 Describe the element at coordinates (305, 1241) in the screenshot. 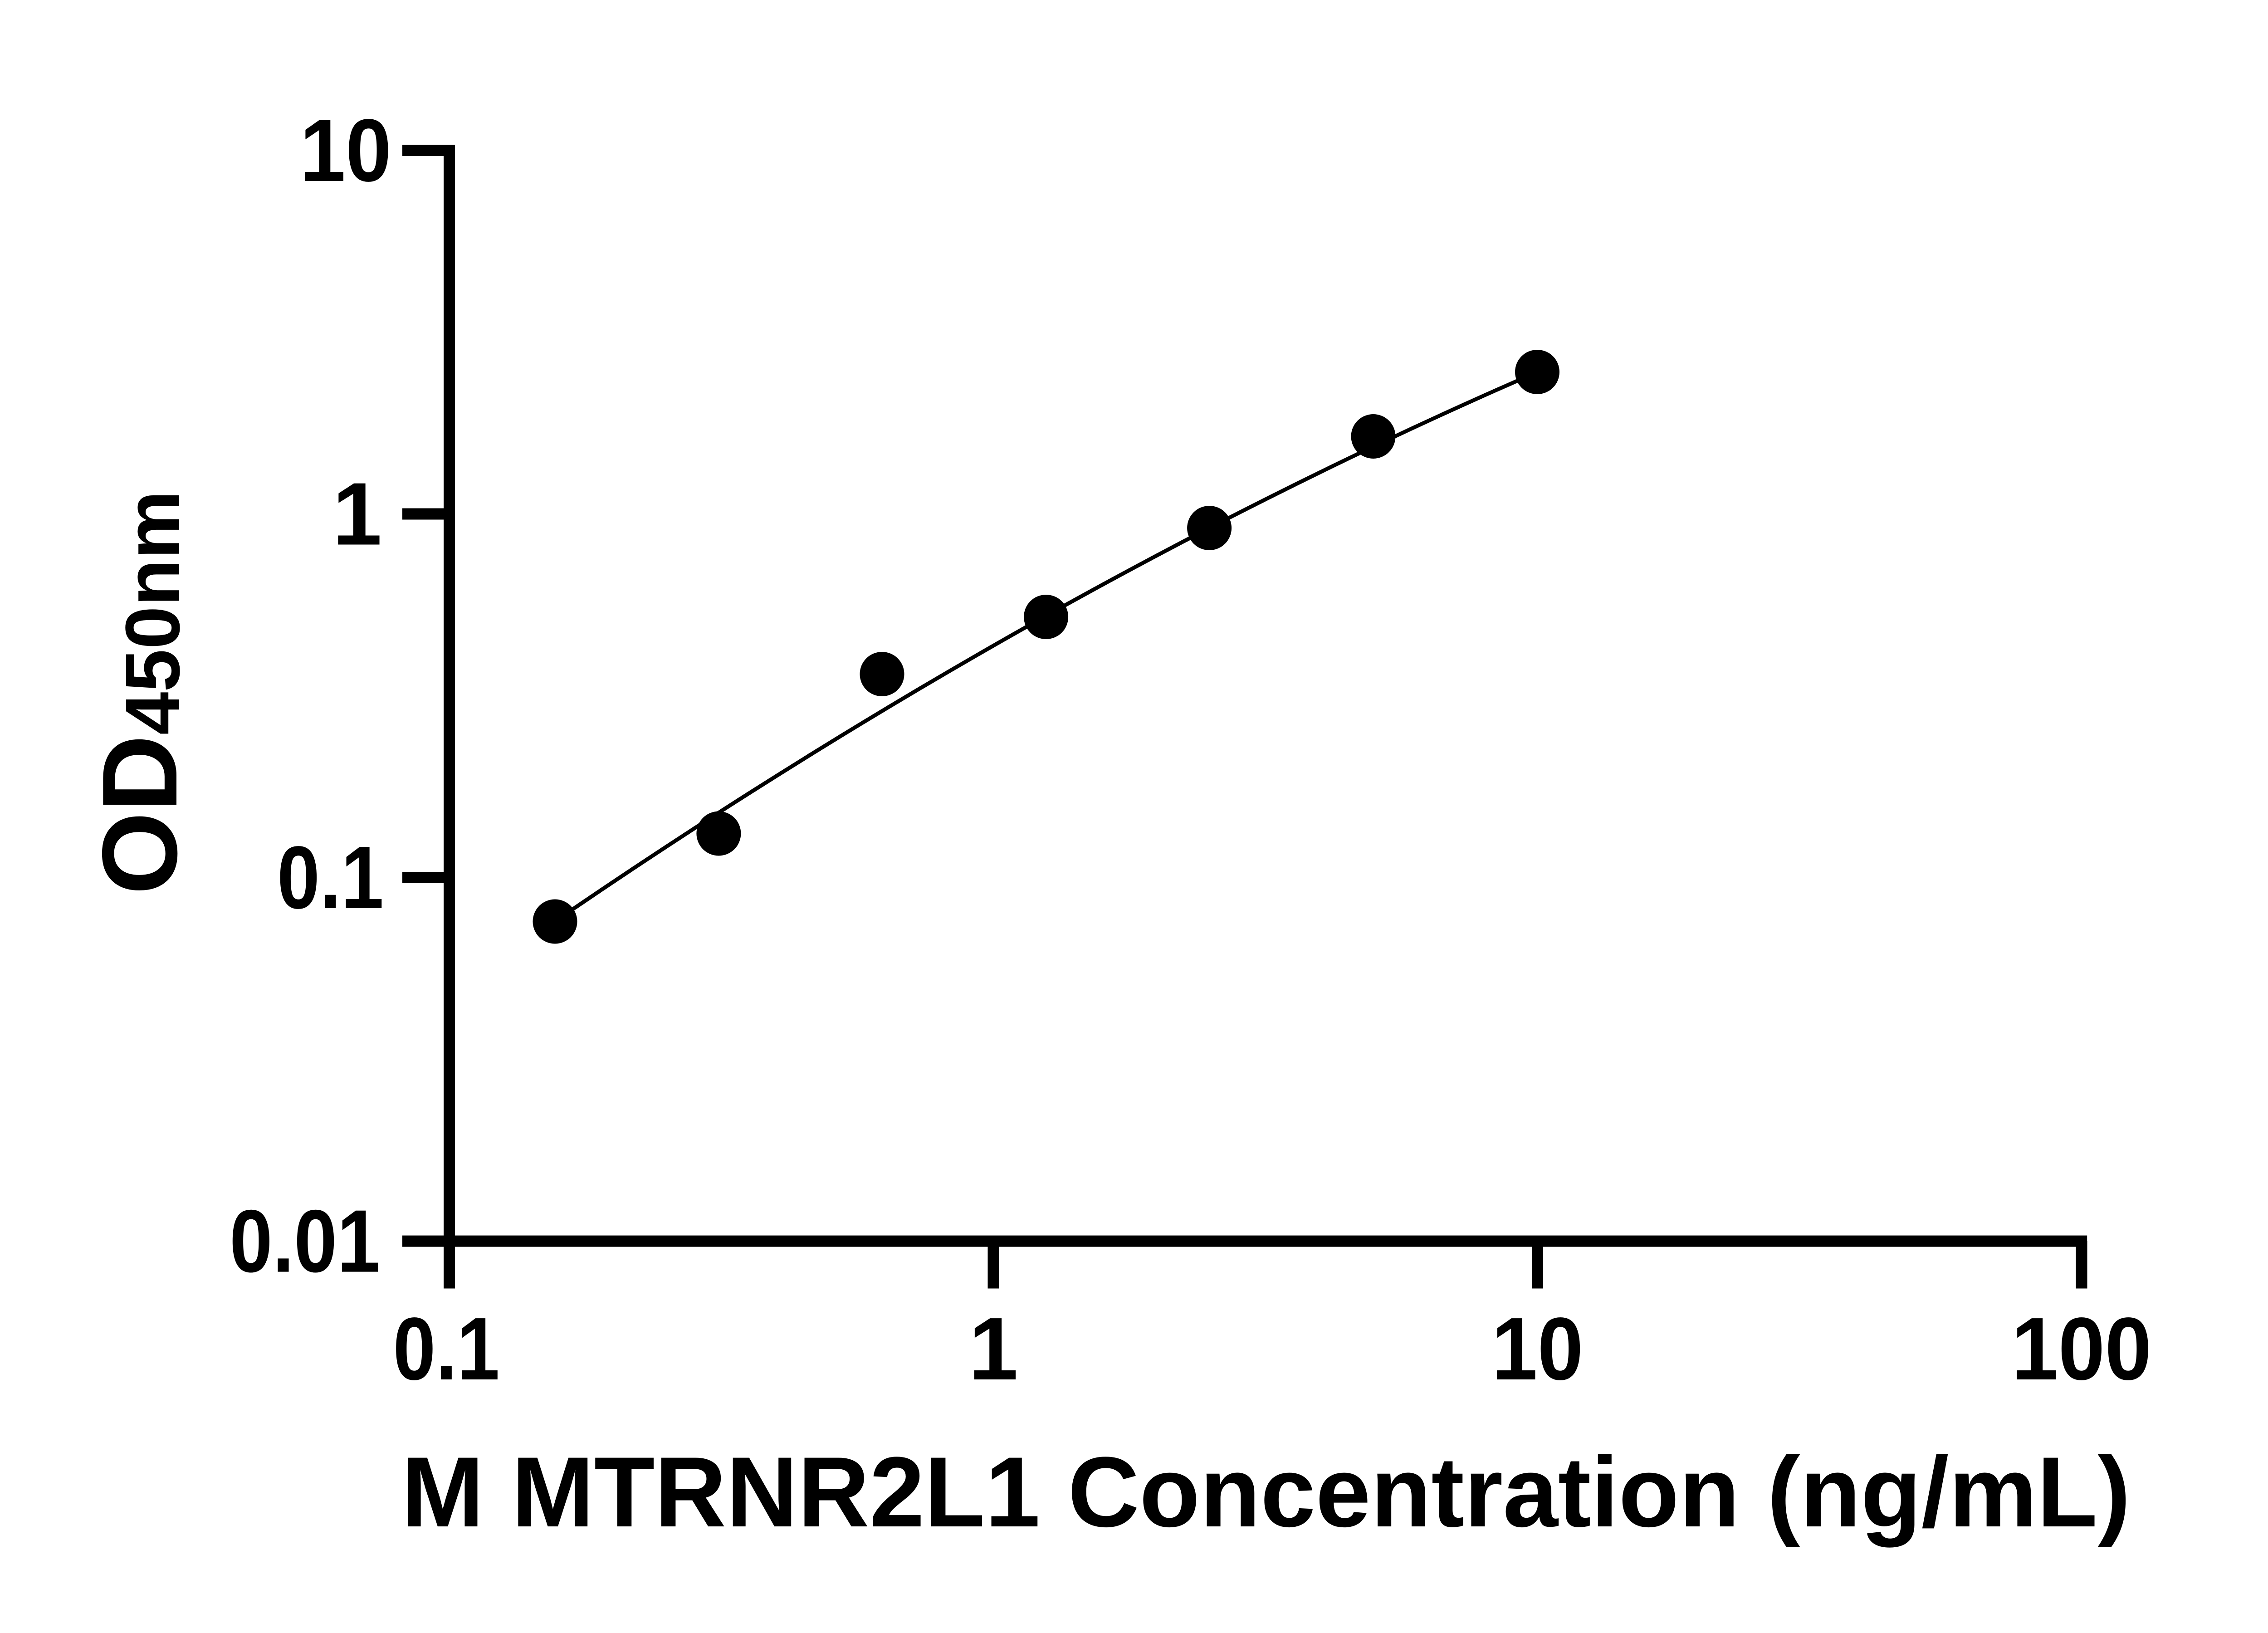

I see `svg-text: 0.01` at that location.